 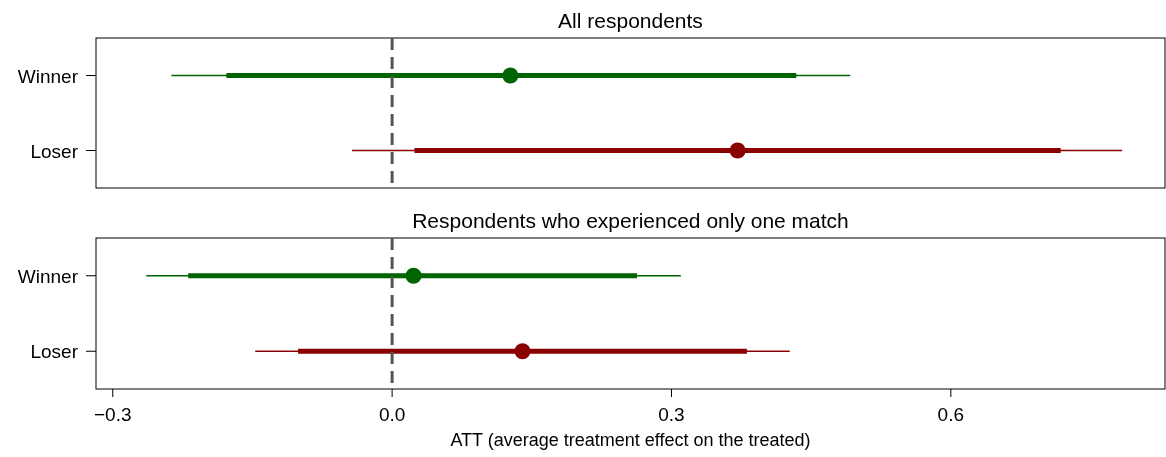 I want to click on x-tick-label: −0.3, so click(x=113, y=414).